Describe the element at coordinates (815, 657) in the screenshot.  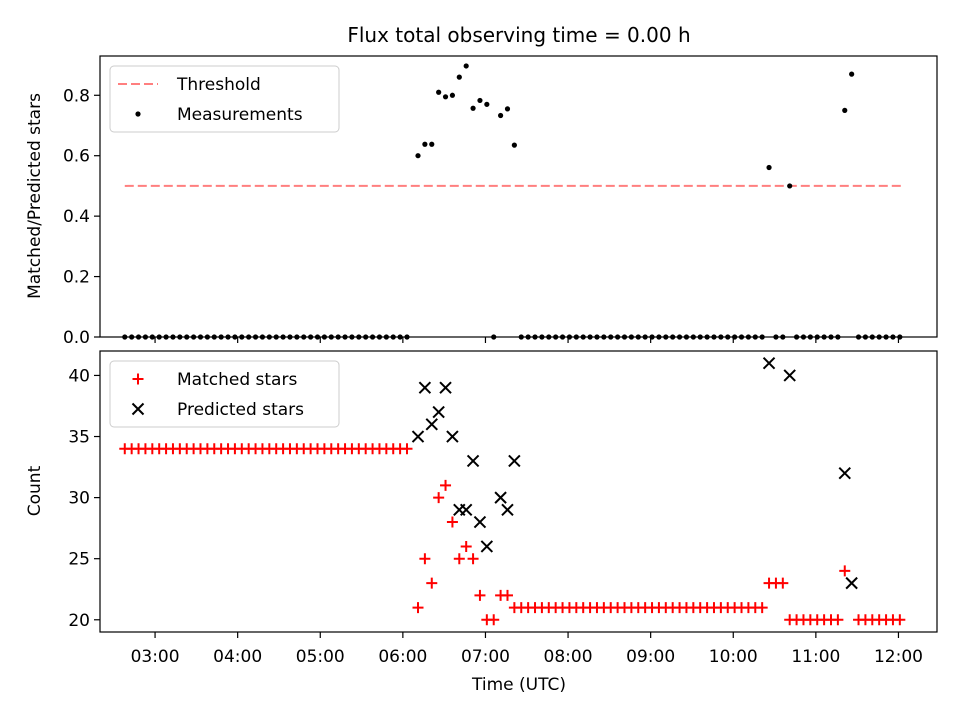
I see `x-tick-label: 11:00` at that location.